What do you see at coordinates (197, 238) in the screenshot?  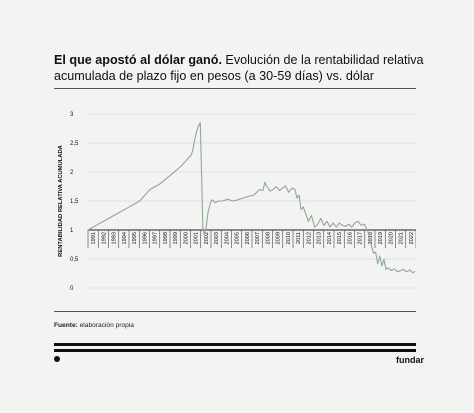 I see `x-tick-label: 2001` at bounding box center [197, 238].